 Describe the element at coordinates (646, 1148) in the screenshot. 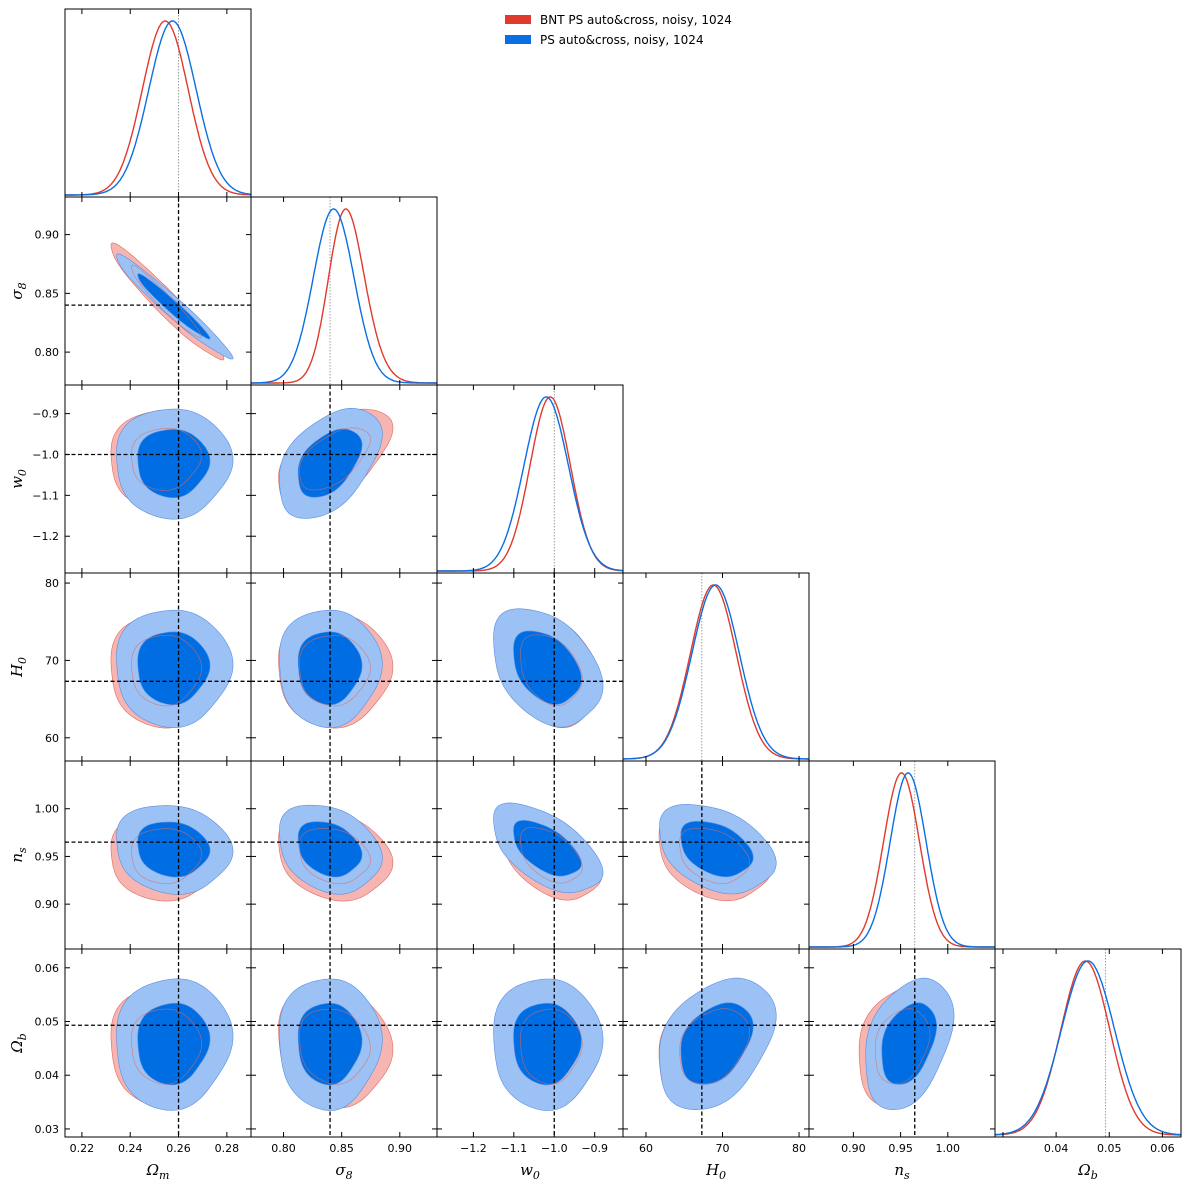

I see `xtick-label-h0: 60` at that location.